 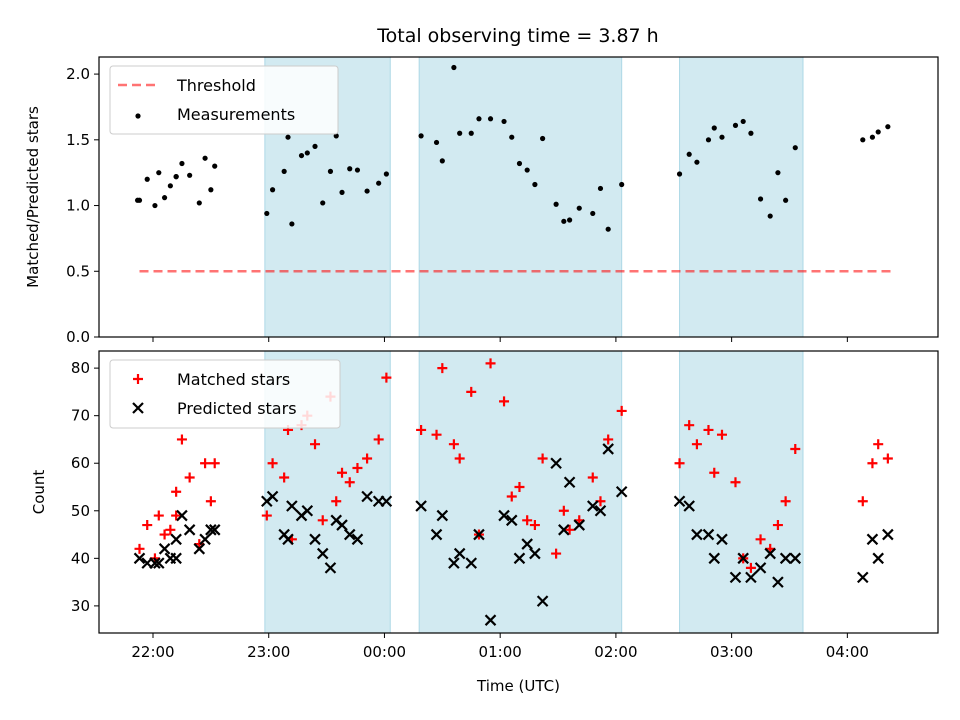 I want to click on y-tick-label: 50, so click(x=80, y=511).